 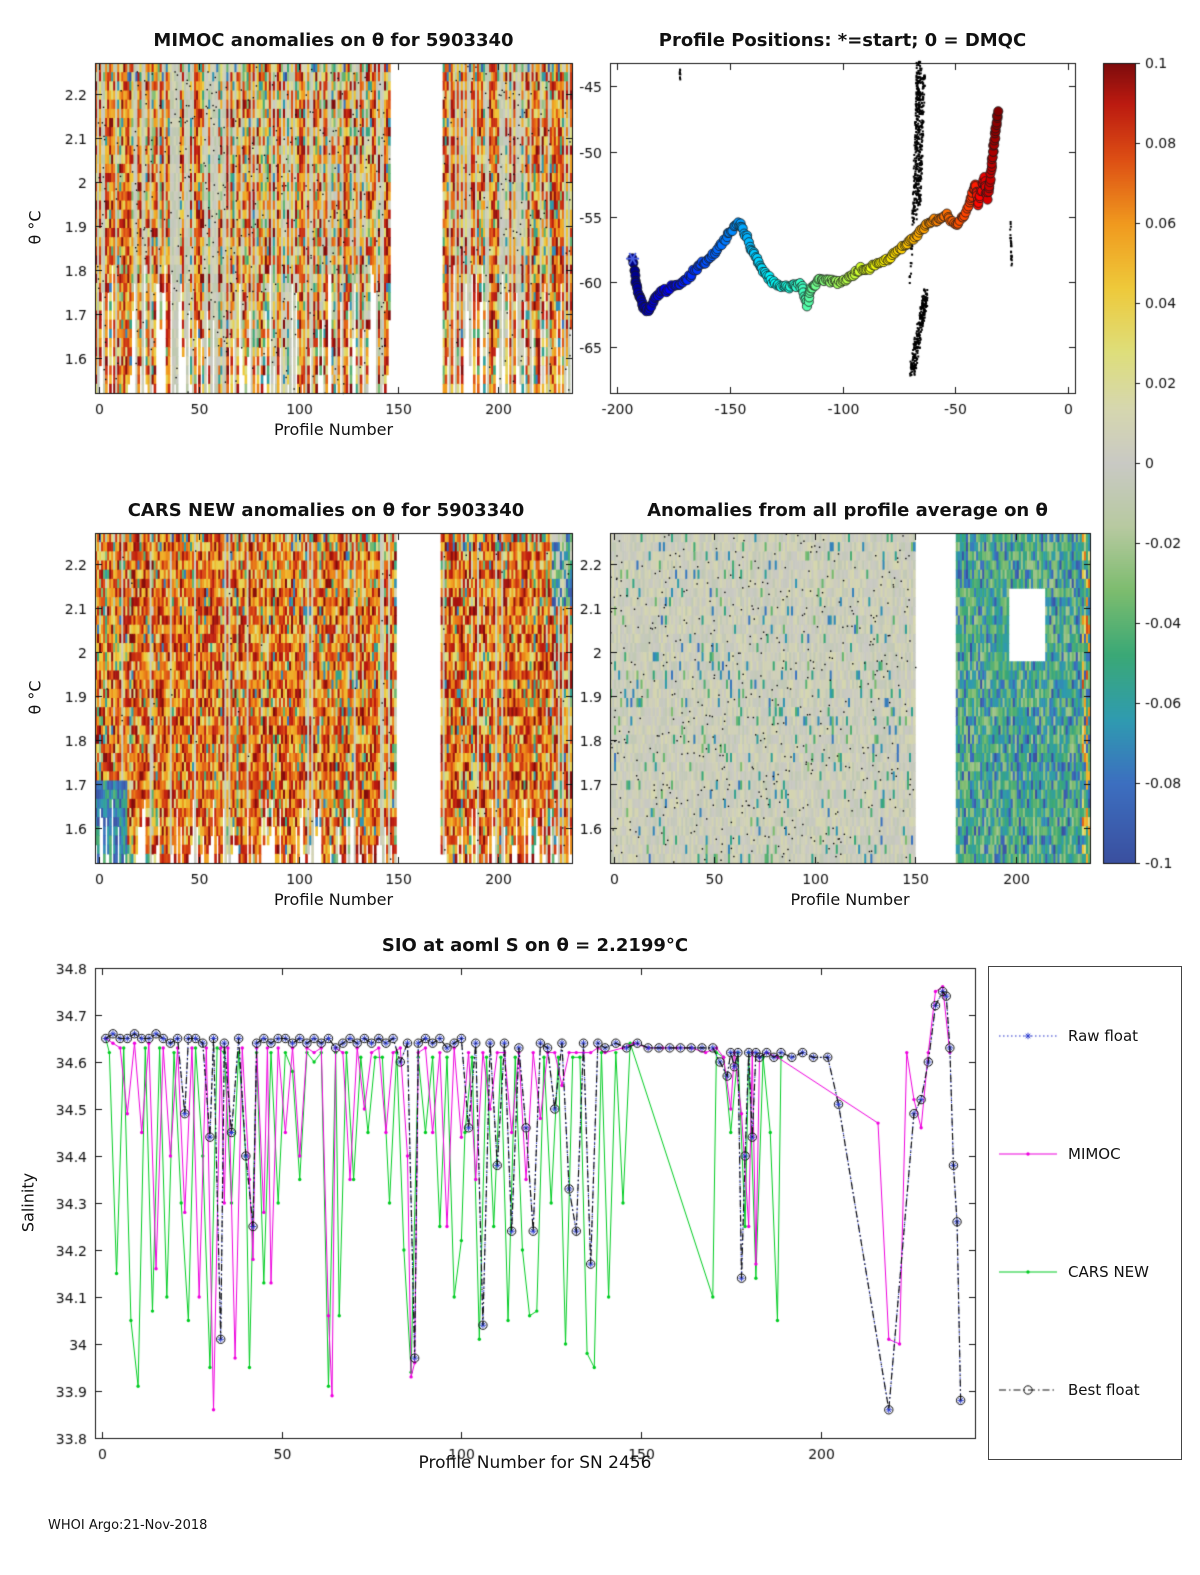 What do you see at coordinates (1028, 1390) in the screenshot?
I see `best-float-line-sample-icon` at bounding box center [1028, 1390].